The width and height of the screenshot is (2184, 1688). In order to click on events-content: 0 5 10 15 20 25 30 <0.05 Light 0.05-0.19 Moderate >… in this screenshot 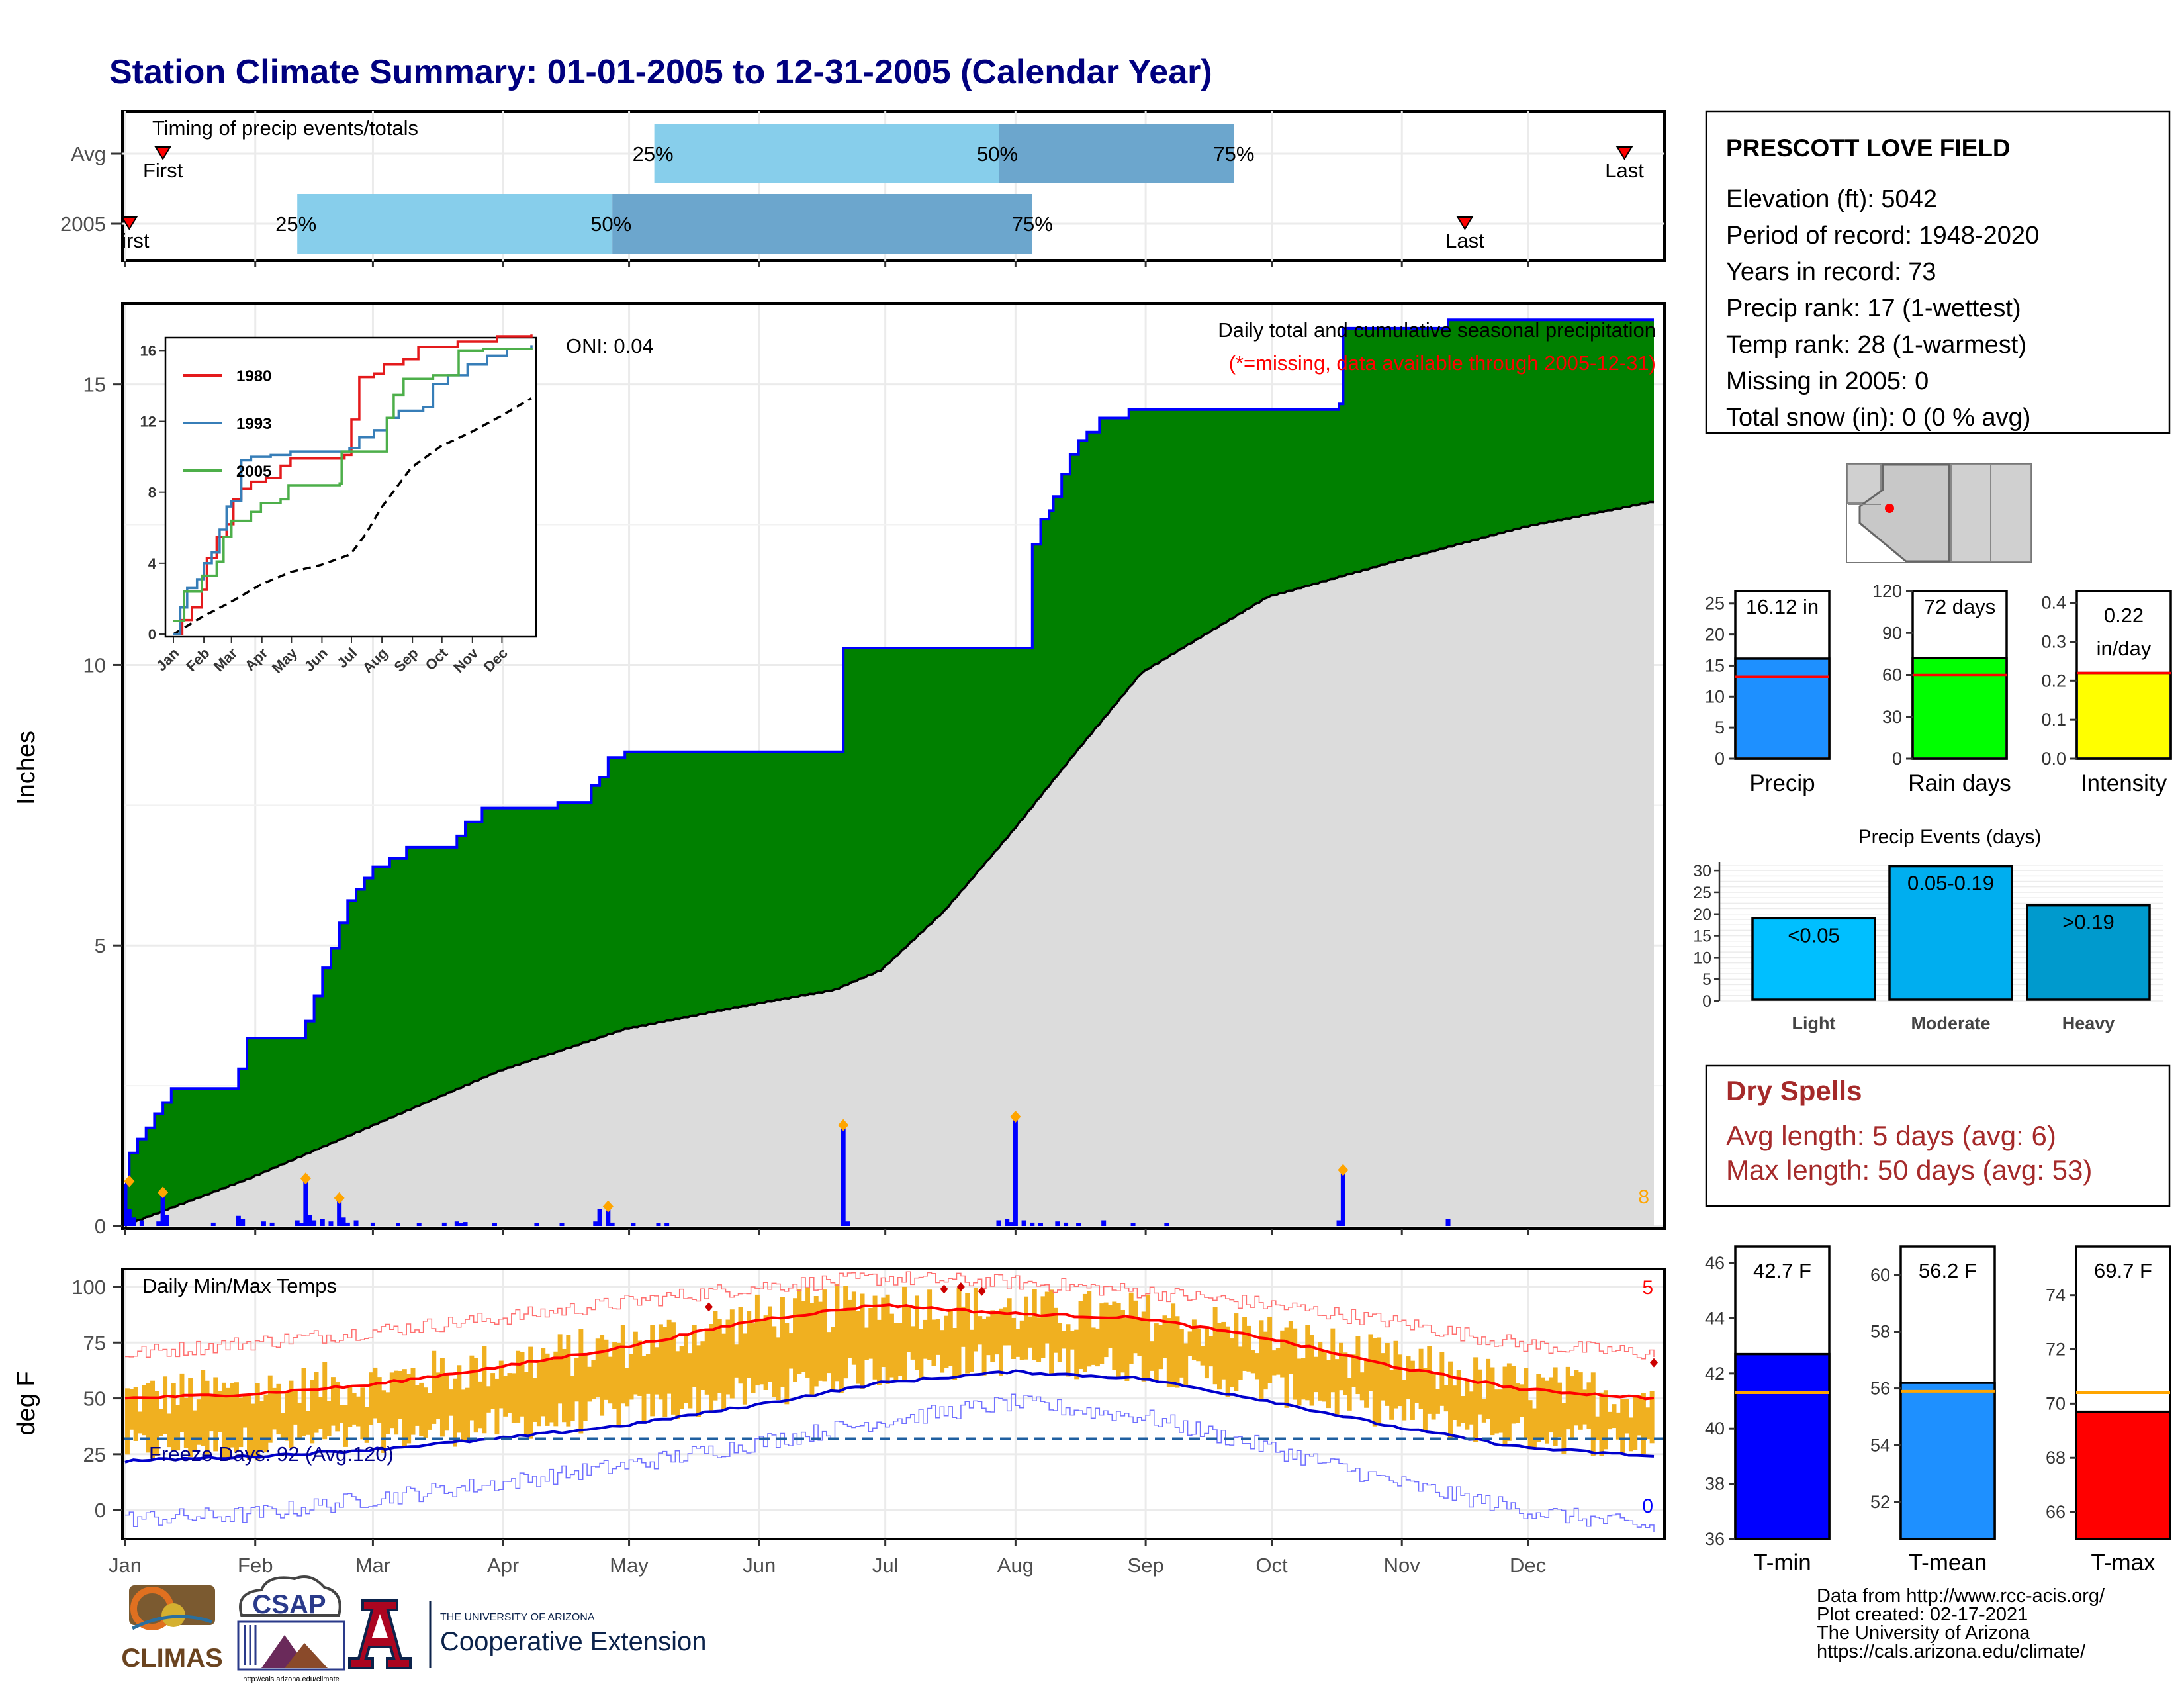, I will do `click(1928, 947)`.